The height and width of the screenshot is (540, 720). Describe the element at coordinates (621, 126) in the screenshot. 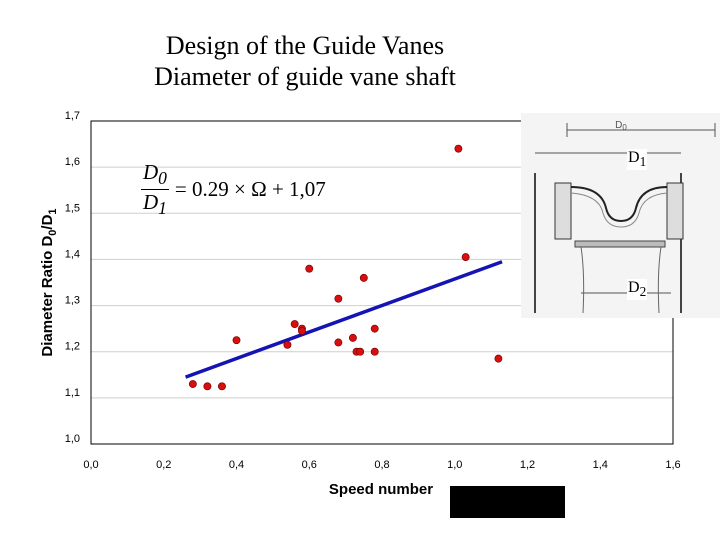

I see `inset-top-label: D0` at that location.